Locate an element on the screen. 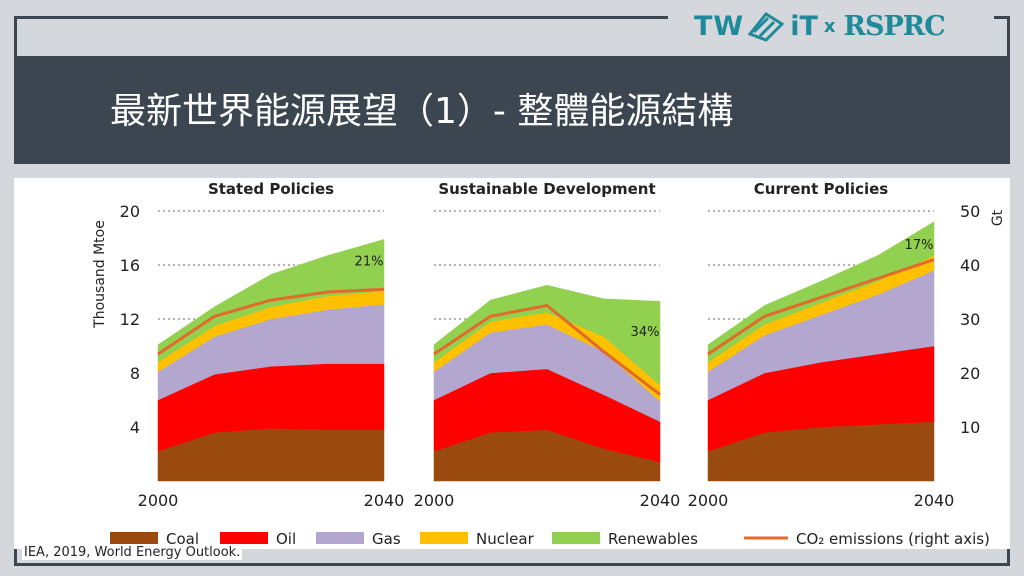  legend-swatch-coal is located at coordinates (134, 538).